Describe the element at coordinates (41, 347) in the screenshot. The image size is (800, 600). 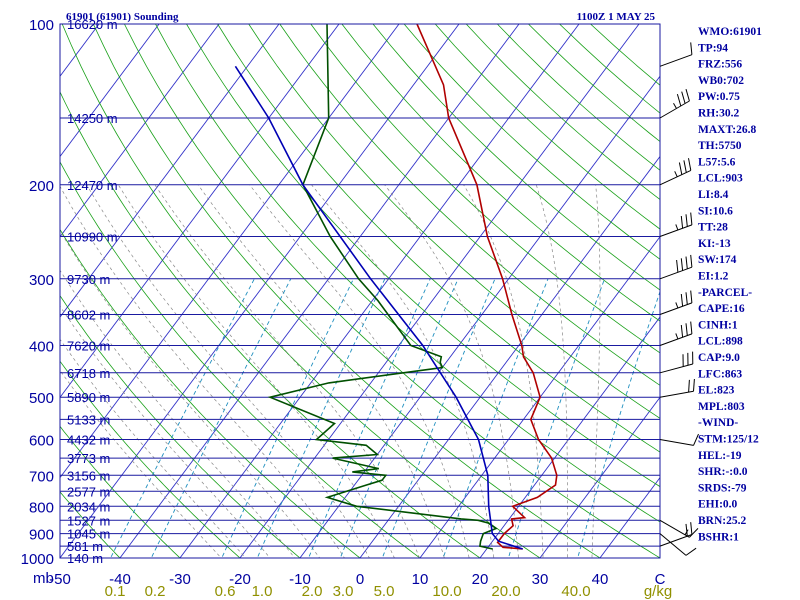
I see `pressure-tick-label: 400` at that location.